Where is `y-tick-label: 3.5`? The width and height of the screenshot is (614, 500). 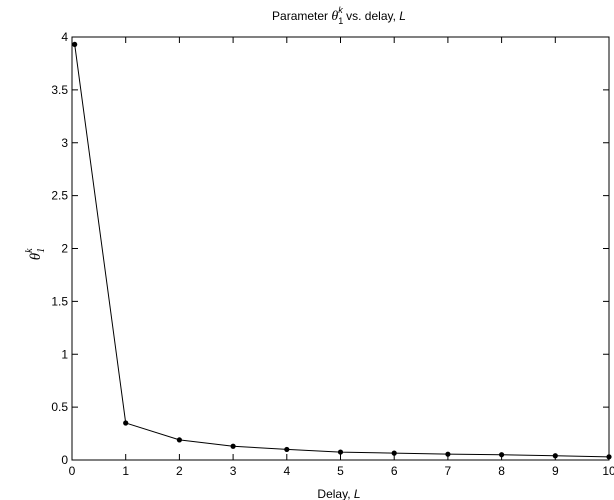
y-tick-label: 3.5 is located at coordinates (59, 90).